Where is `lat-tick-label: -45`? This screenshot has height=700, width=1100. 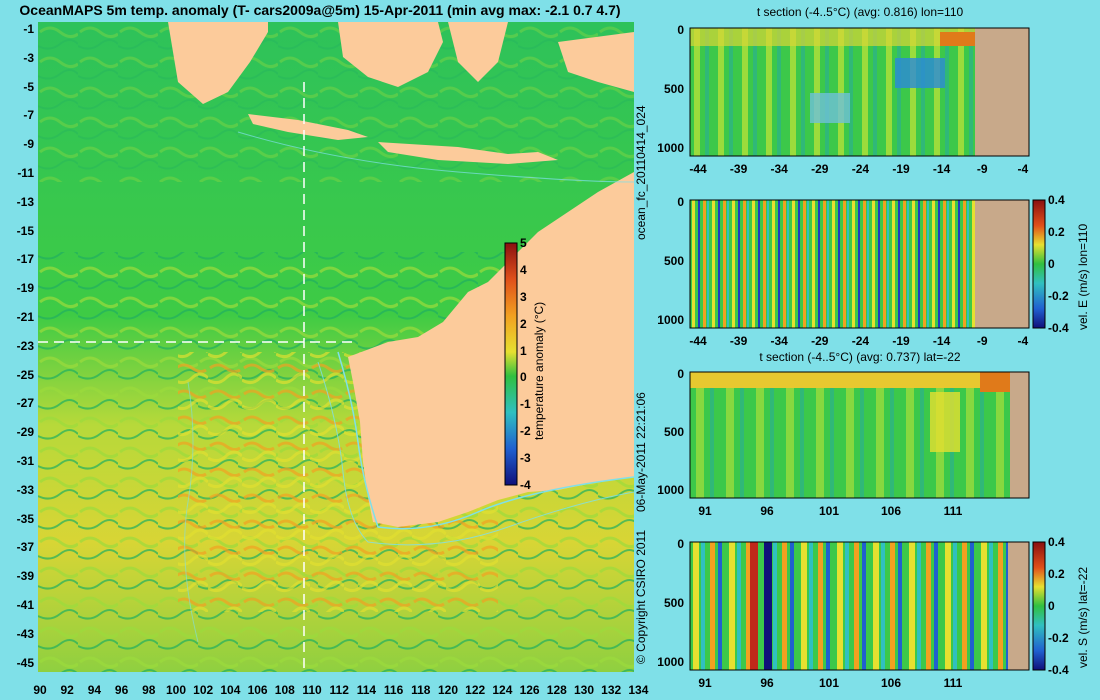 lat-tick-label: -45 is located at coordinates (25, 662).